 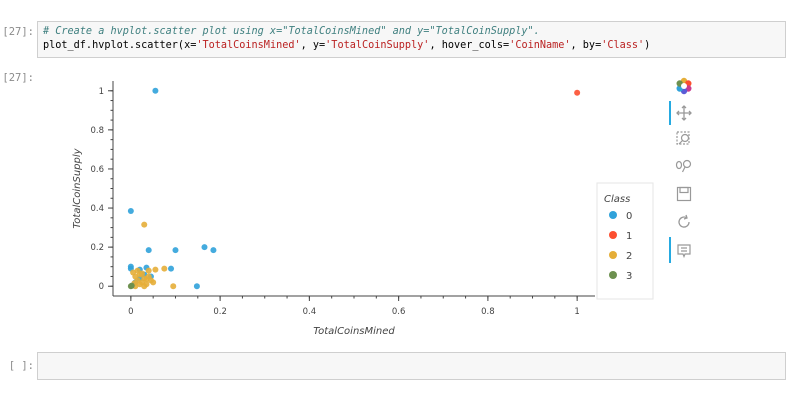 I want to click on code-hover-keyword: , hover_cols=, so click(x=469, y=45).